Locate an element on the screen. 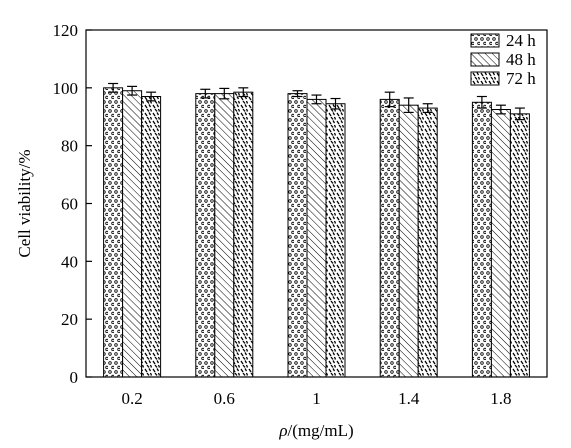 Image resolution: width=571 pixels, height=448 pixels. x-tick-label: 0.6 is located at coordinates (224, 398).